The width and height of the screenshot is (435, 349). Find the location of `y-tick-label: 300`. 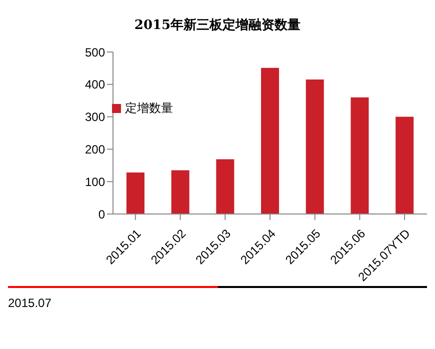

y-tick-label: 300 is located at coordinates (95, 117).